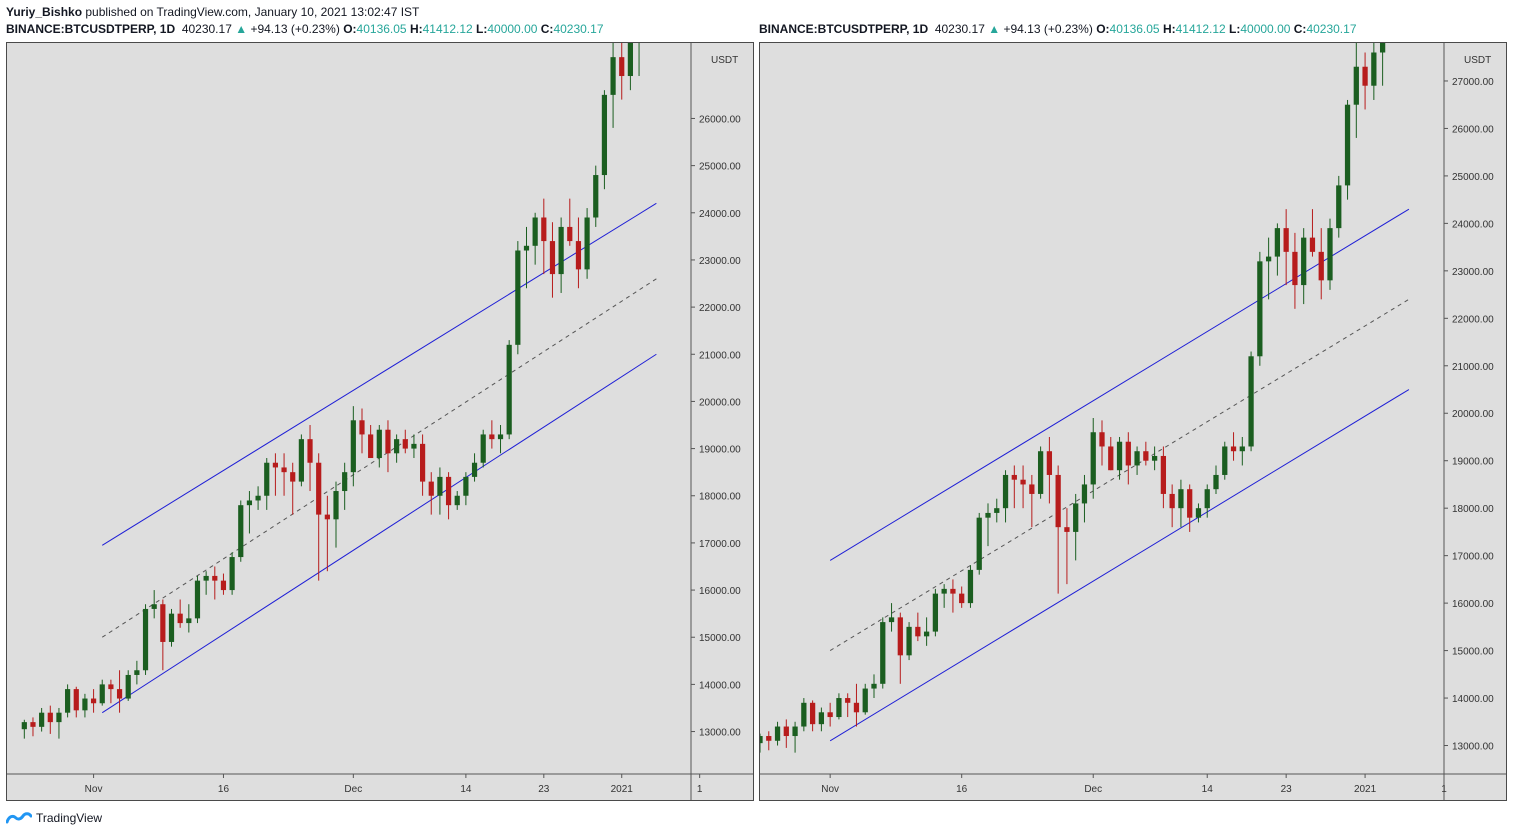 Image resolution: width=1513 pixels, height=838 pixels. Describe the element at coordinates (830, 789) in the screenshot. I see `time-tick-label: Nov` at that location.